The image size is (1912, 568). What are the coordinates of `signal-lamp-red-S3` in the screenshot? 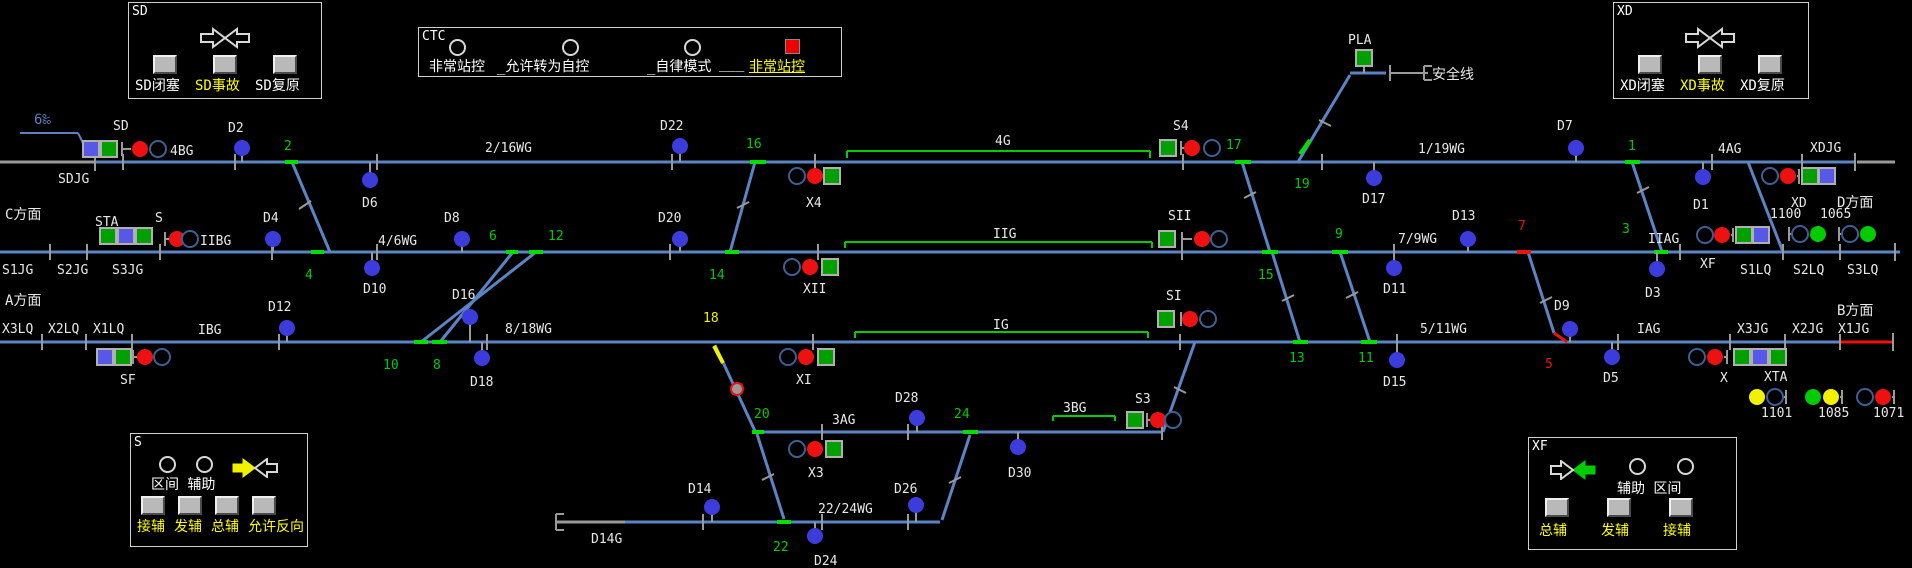 It's located at (1158, 420).